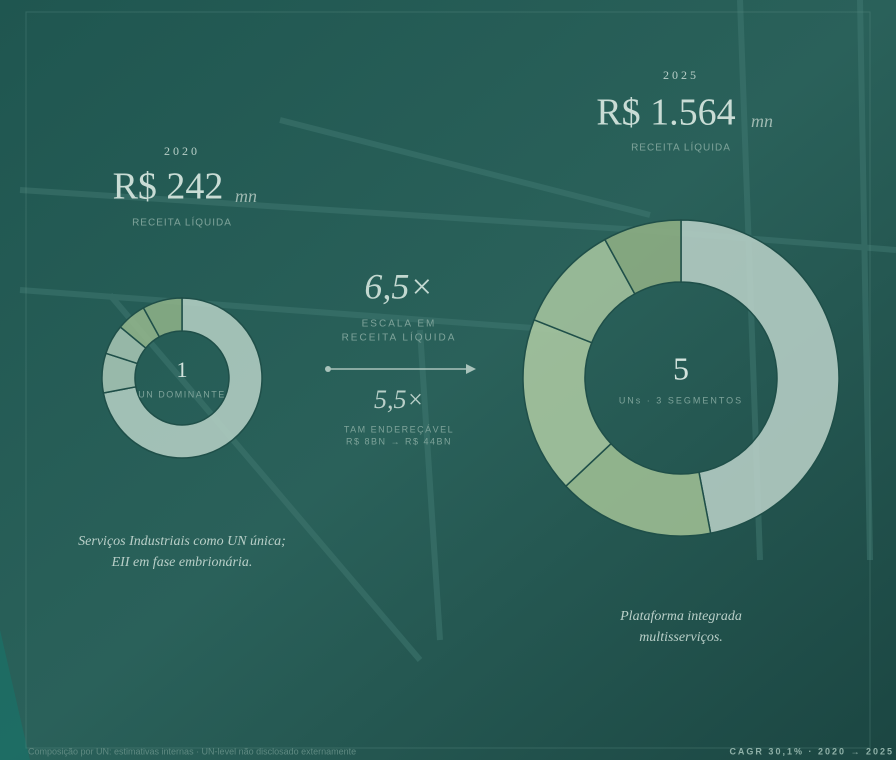  Describe the element at coordinates (182, 151) in the screenshot. I see `year: 2020` at that location.